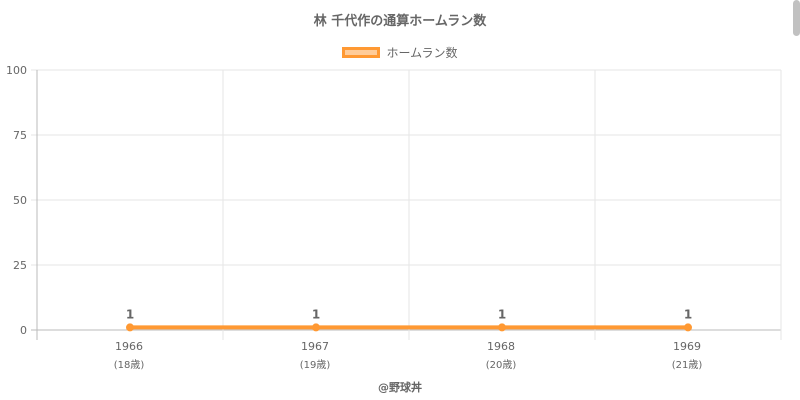 The image size is (800, 400). I want to click on x-tick-label: 1968, so click(501, 346).